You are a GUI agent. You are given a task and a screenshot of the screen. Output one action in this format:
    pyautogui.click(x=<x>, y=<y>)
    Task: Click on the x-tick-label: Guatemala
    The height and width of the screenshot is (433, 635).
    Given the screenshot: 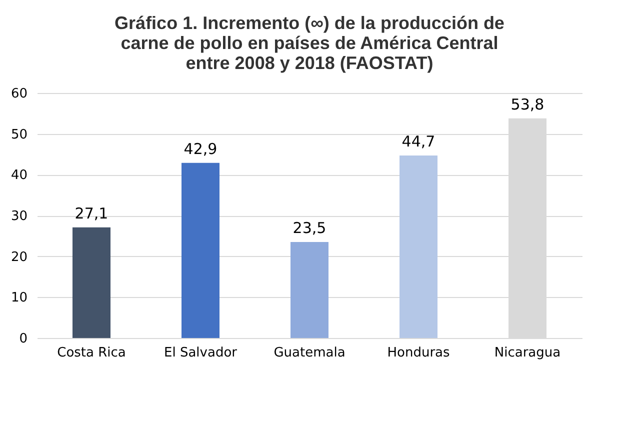 What is the action you would take?
    pyautogui.click(x=310, y=353)
    